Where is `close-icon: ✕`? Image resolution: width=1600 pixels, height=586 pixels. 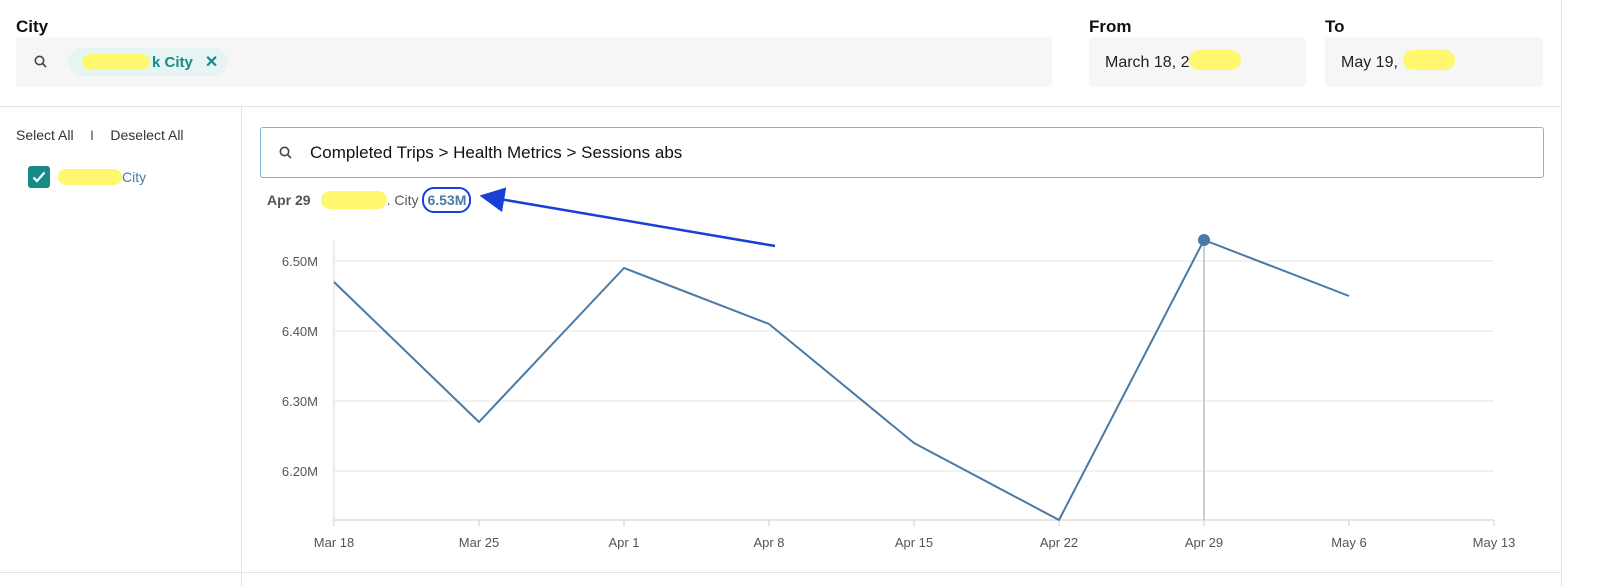
close-icon: ✕ is located at coordinates (211, 62).